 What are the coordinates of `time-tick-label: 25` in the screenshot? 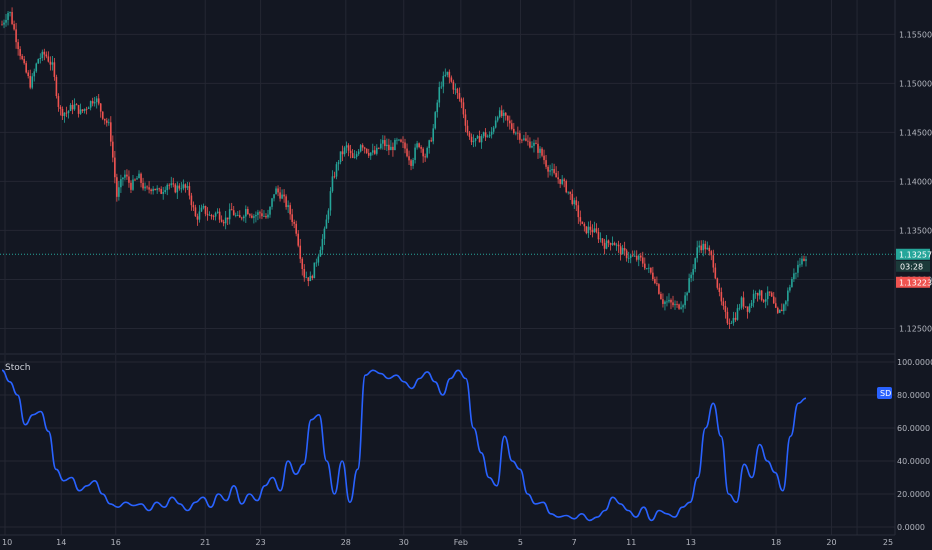 It's located at (888, 542).